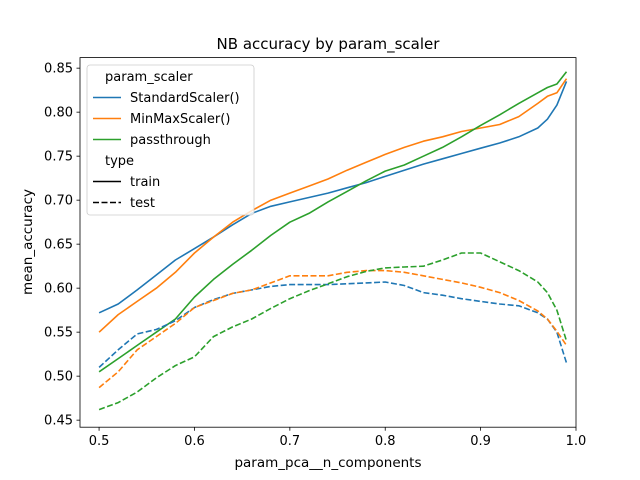 The image size is (640, 480). What do you see at coordinates (480, 441) in the screenshot?
I see `x-tick-label: 0.9` at bounding box center [480, 441].